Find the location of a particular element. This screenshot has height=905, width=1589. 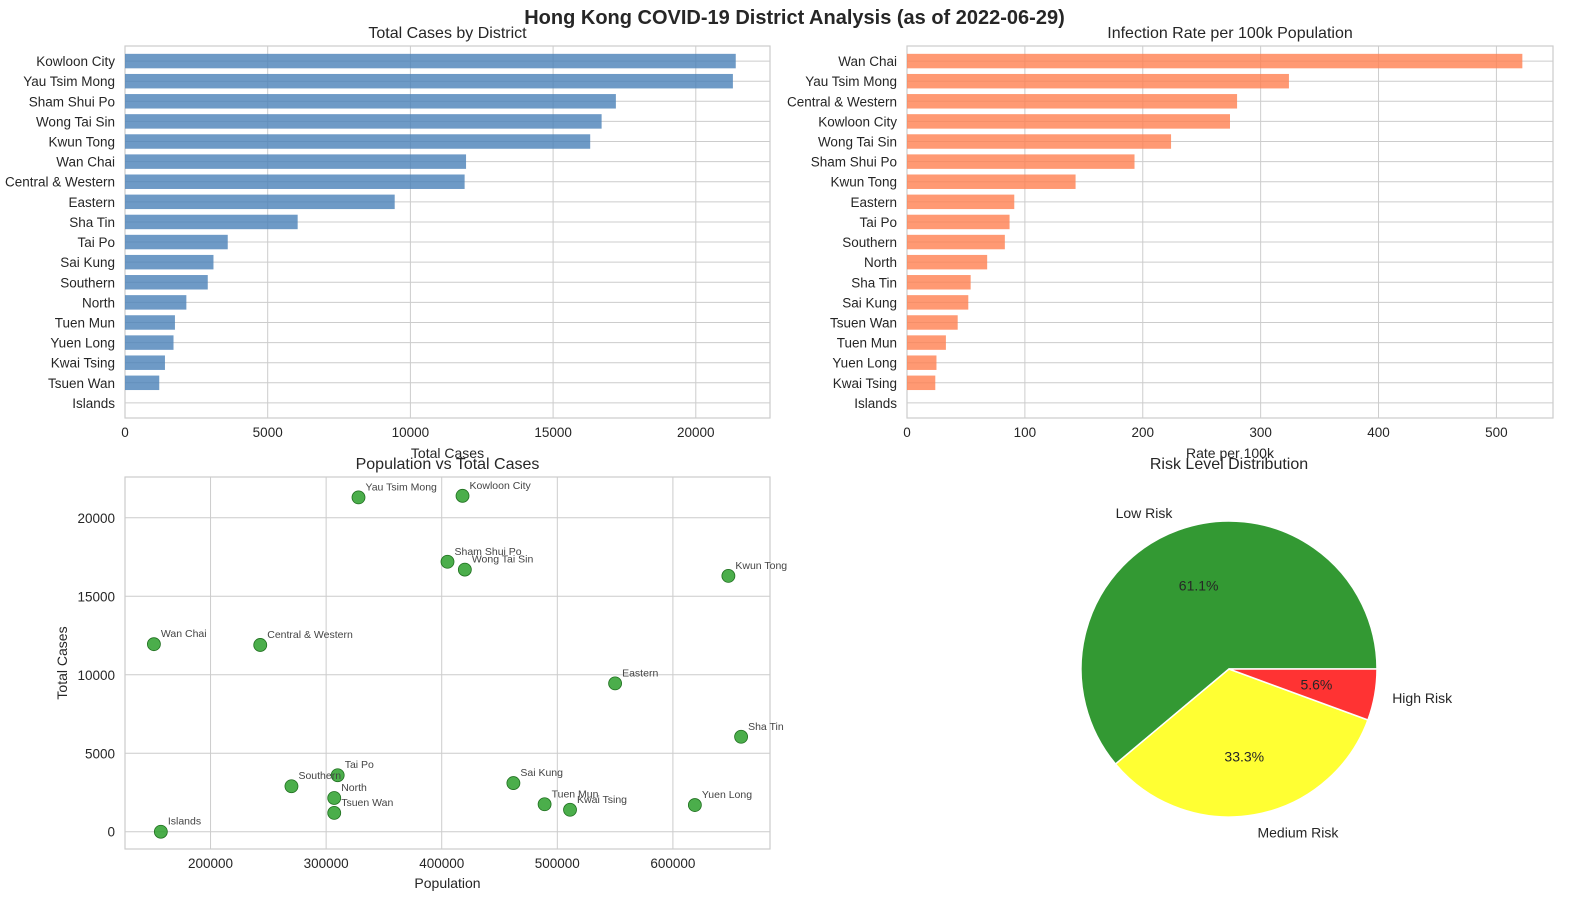

y-tick-label: Kwun Tong is located at coordinates (863, 182).